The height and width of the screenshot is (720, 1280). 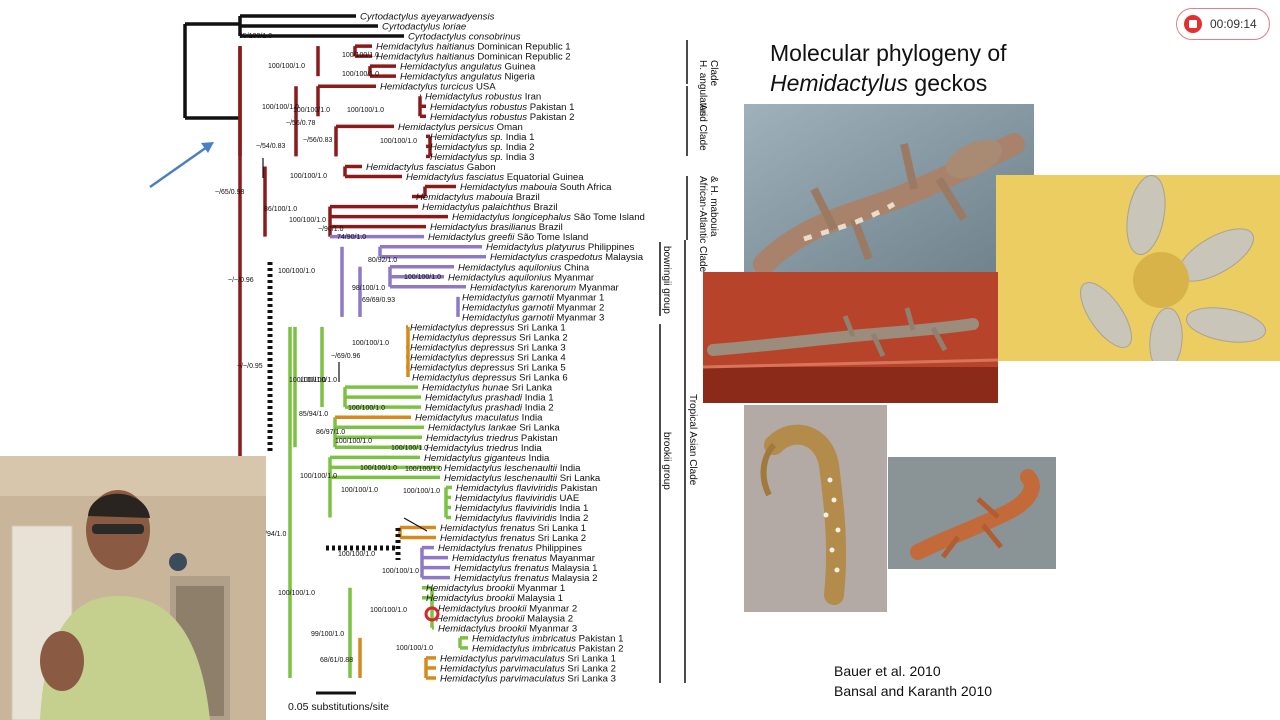 I want to click on taxon-locality: Myanmar 2, so click(x=552, y=608).